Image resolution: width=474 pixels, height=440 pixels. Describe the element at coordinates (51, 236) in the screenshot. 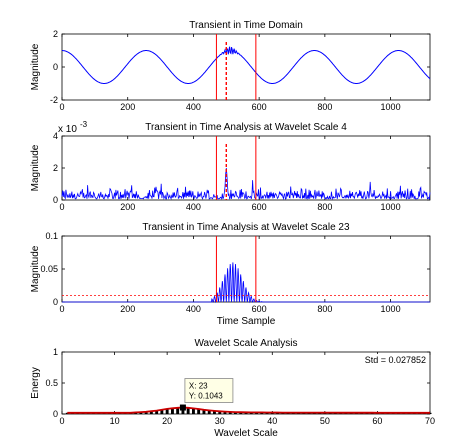

I see `y-tick-label: 0.1` at that location.